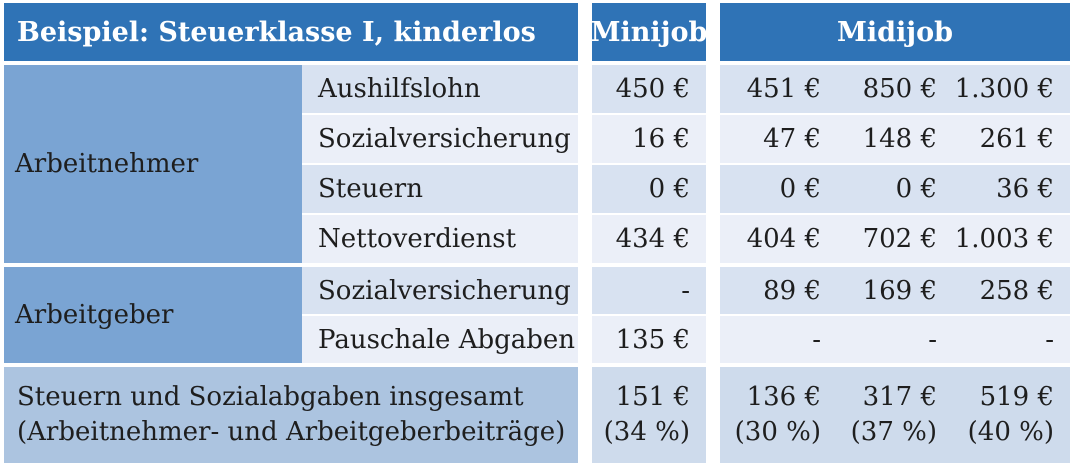  What do you see at coordinates (1011, 89) in the screenshot?
I see `value-aushilfslohn-midijob-3: 1.300 €` at bounding box center [1011, 89].